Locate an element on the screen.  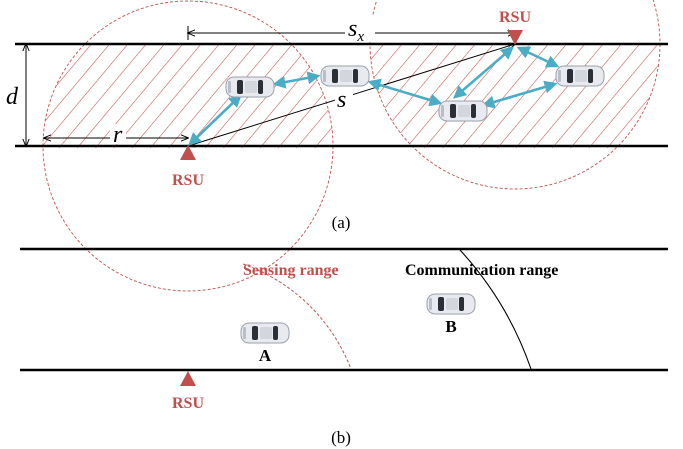
label-s: s is located at coordinates (341, 100).